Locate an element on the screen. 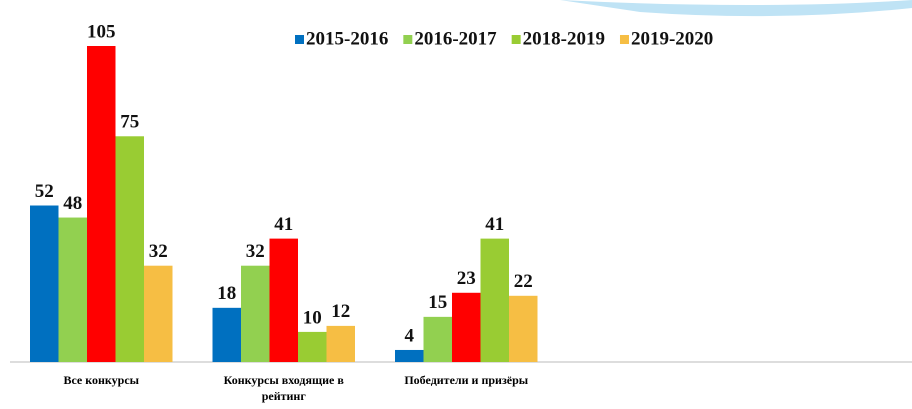  data-label: 52 is located at coordinates (44, 191).